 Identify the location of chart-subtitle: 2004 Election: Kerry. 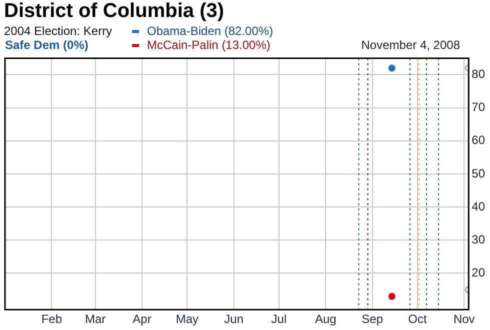
(58, 31).